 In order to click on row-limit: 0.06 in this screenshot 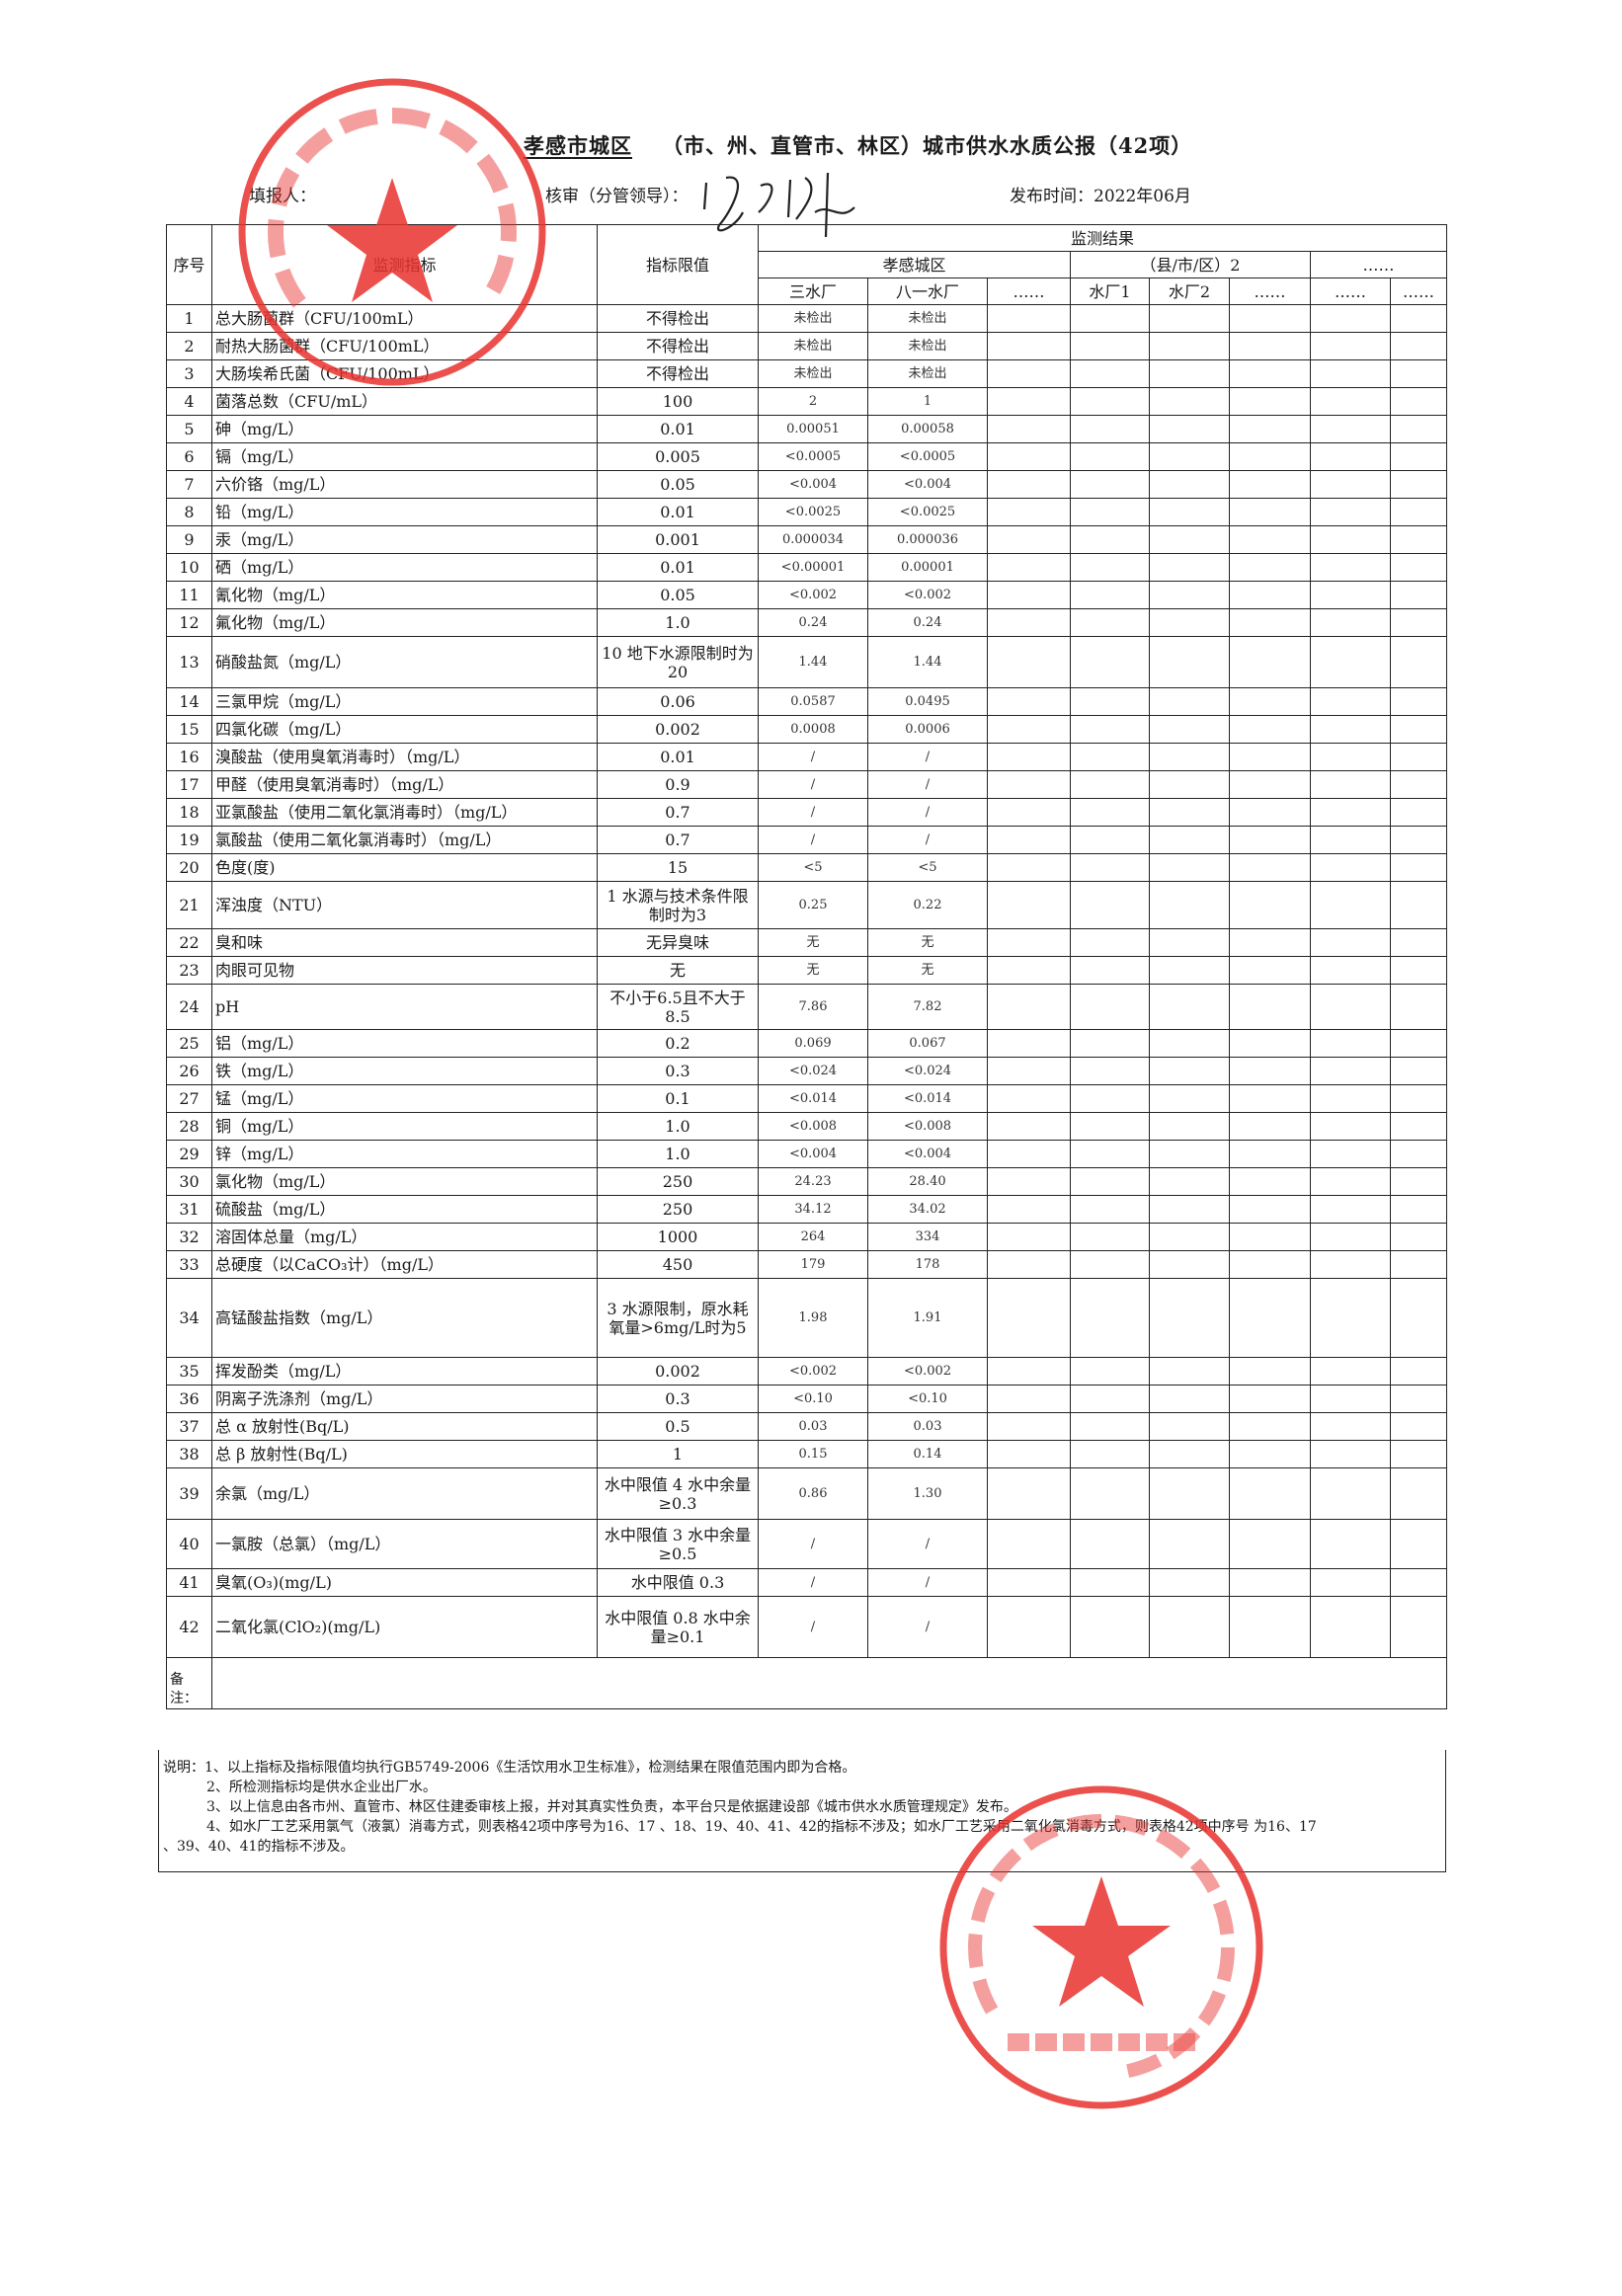, I will do `click(678, 701)`.